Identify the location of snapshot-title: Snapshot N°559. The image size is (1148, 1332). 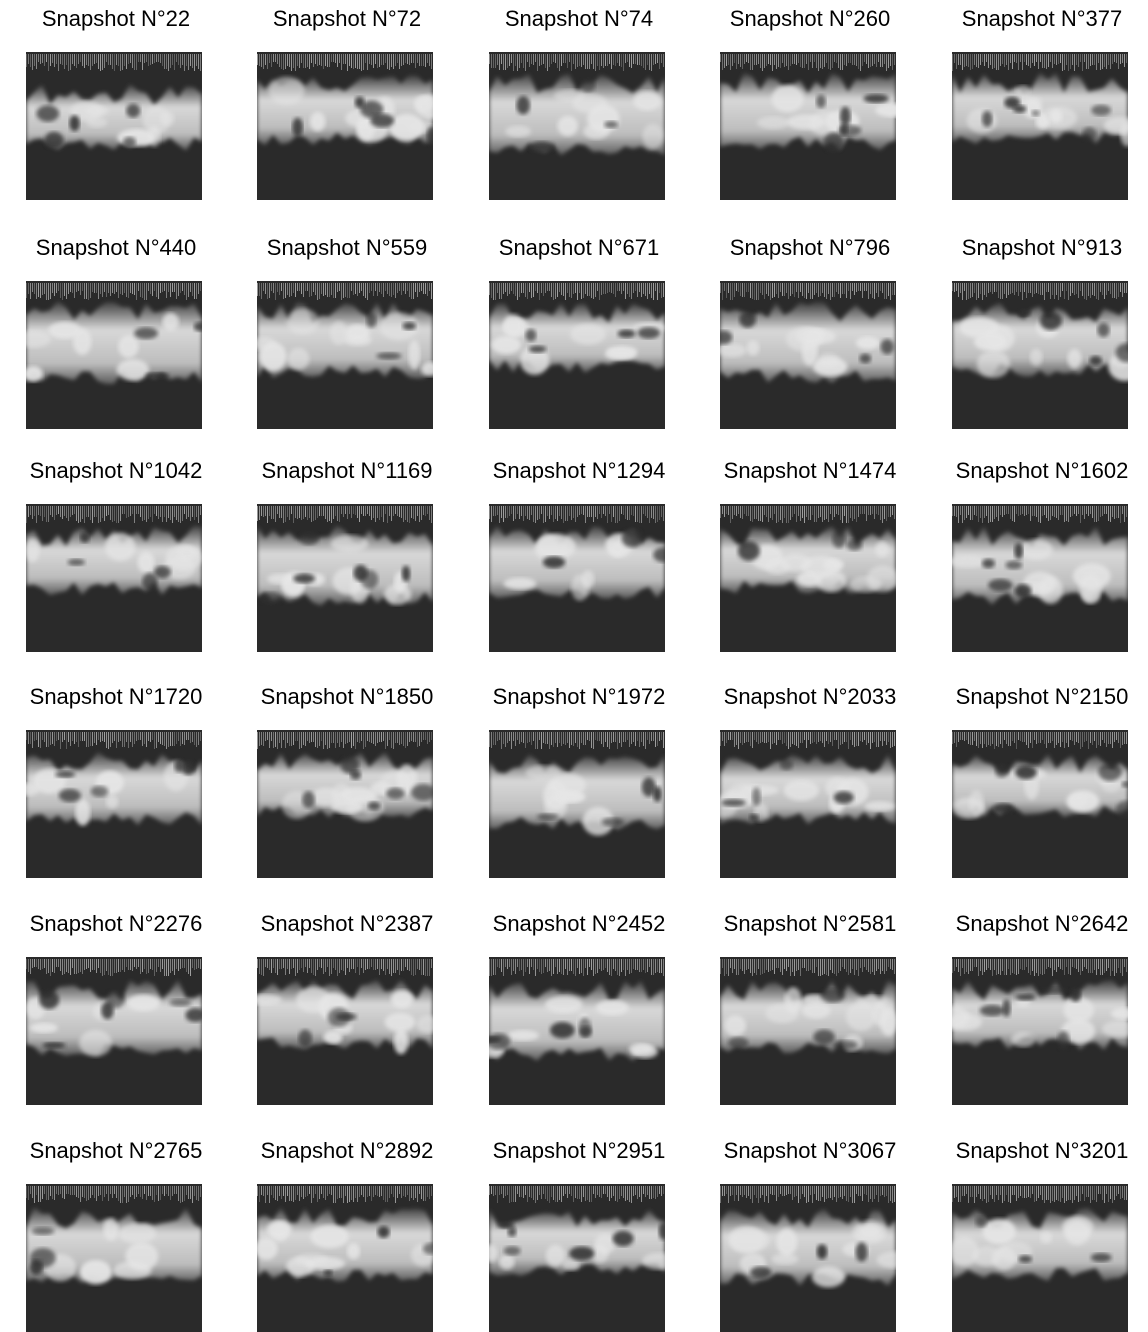
(347, 247).